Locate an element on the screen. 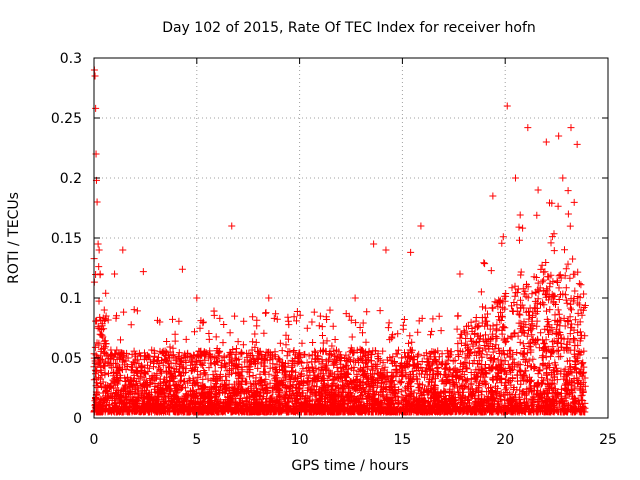 This screenshot has width=640, height=480. y-tick-labels: 0 0.05 0.1 0.15 0.2 0.25 0.3 is located at coordinates (66, 239).